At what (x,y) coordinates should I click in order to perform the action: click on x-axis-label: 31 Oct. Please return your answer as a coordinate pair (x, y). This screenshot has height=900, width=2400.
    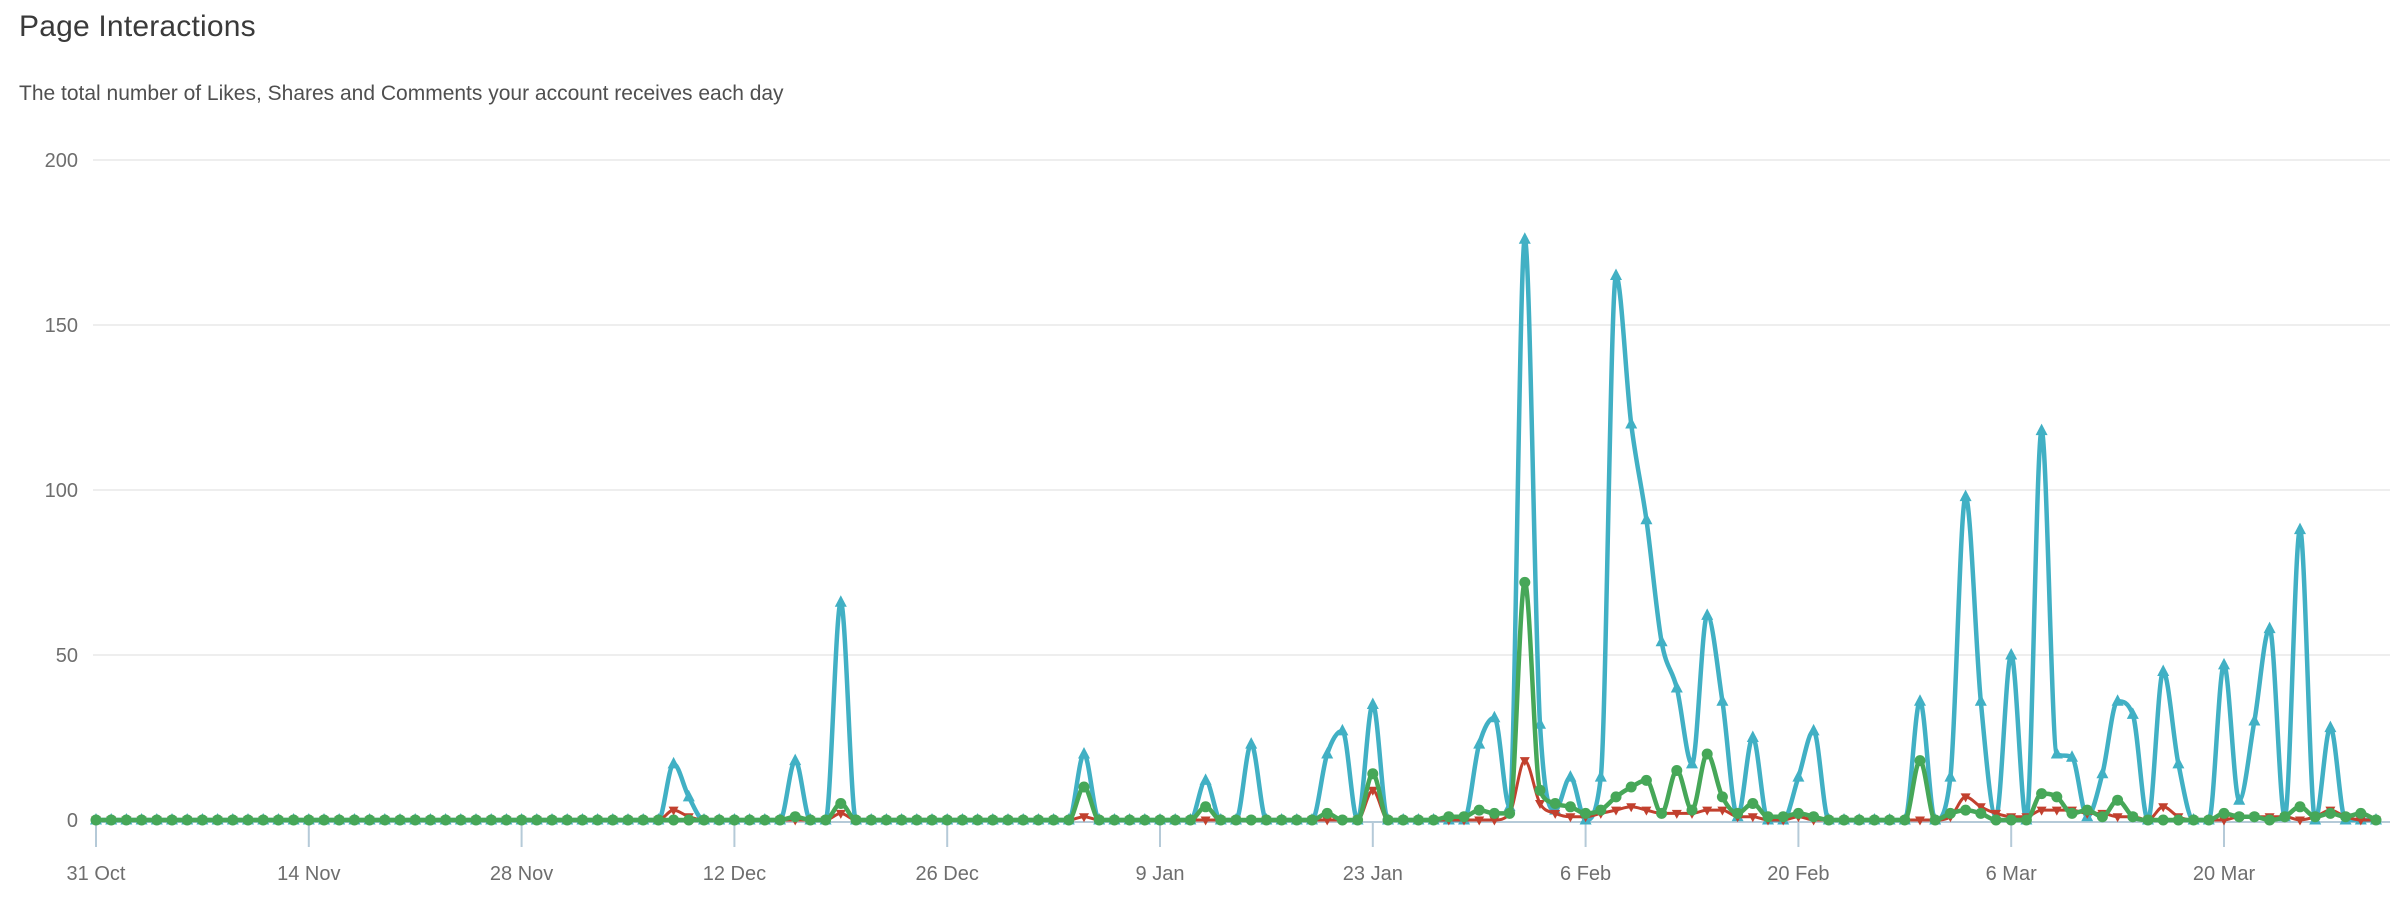
    Looking at the image, I should click on (96, 874).